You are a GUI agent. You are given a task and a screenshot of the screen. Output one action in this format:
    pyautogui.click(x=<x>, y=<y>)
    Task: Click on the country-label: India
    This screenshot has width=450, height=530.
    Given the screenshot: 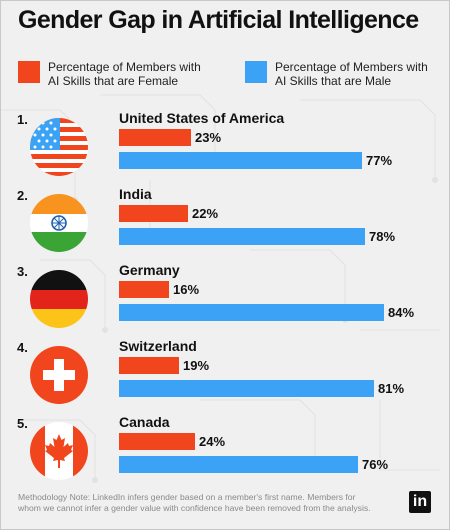 What is the action you would take?
    pyautogui.click(x=135, y=194)
    